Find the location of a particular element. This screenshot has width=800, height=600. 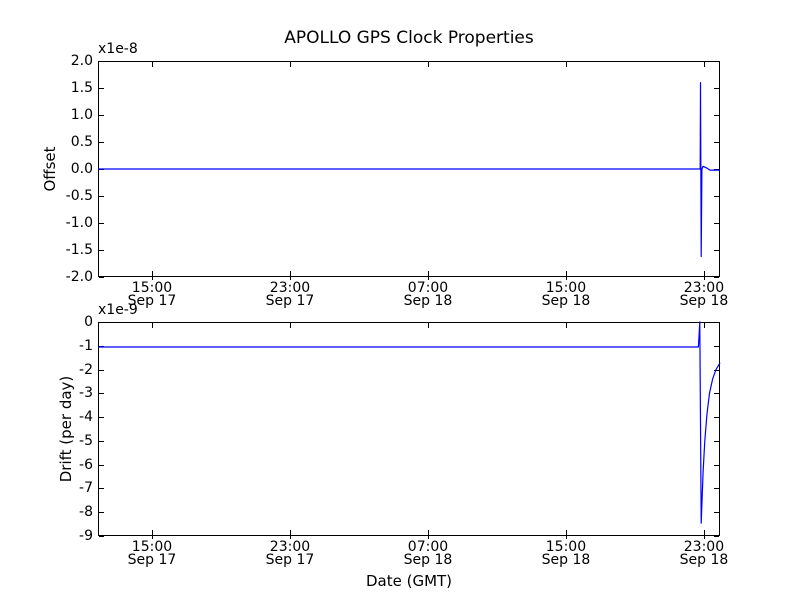

y-tick-label: -8 is located at coordinates (86, 512).